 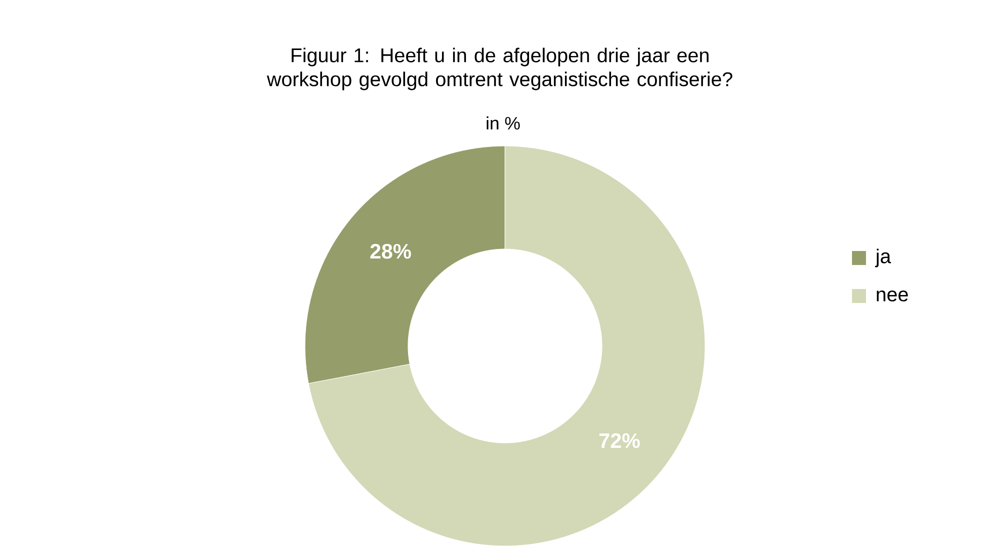 I want to click on data-label: 72%, so click(x=619, y=440).